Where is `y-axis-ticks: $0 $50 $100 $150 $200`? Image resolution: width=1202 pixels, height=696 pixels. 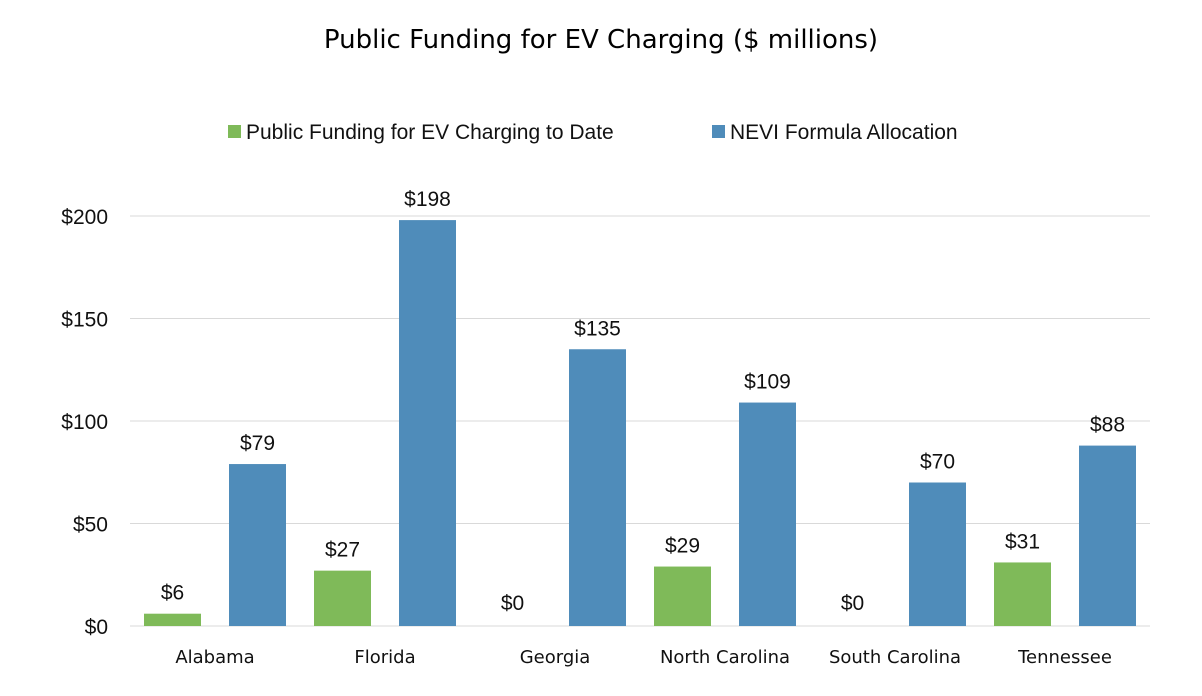 y-axis-ticks: $0 $50 $100 $150 $200 is located at coordinates (84, 422).